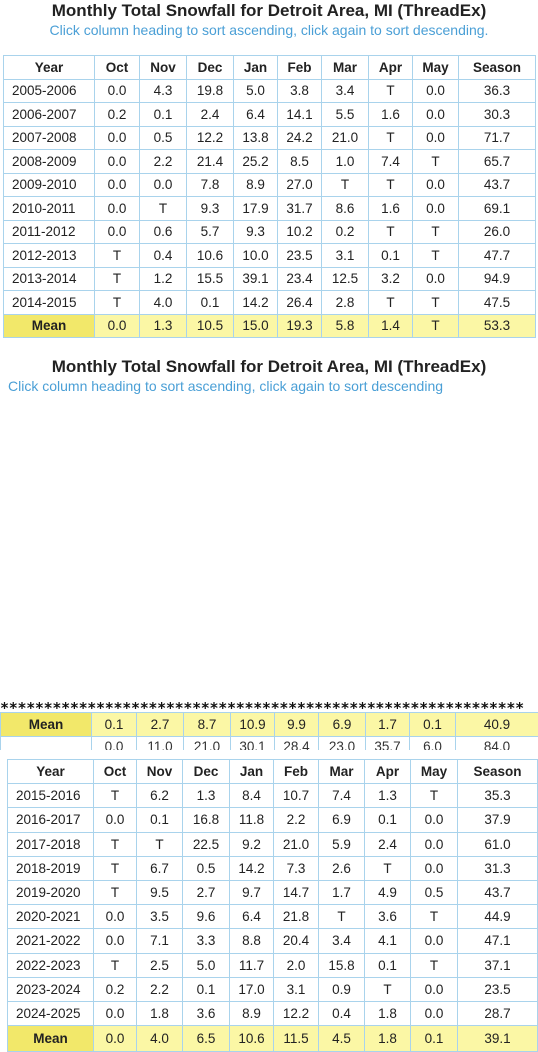  What do you see at coordinates (300, 279) in the screenshot?
I see `snowfall-cell: 23.4` at bounding box center [300, 279].